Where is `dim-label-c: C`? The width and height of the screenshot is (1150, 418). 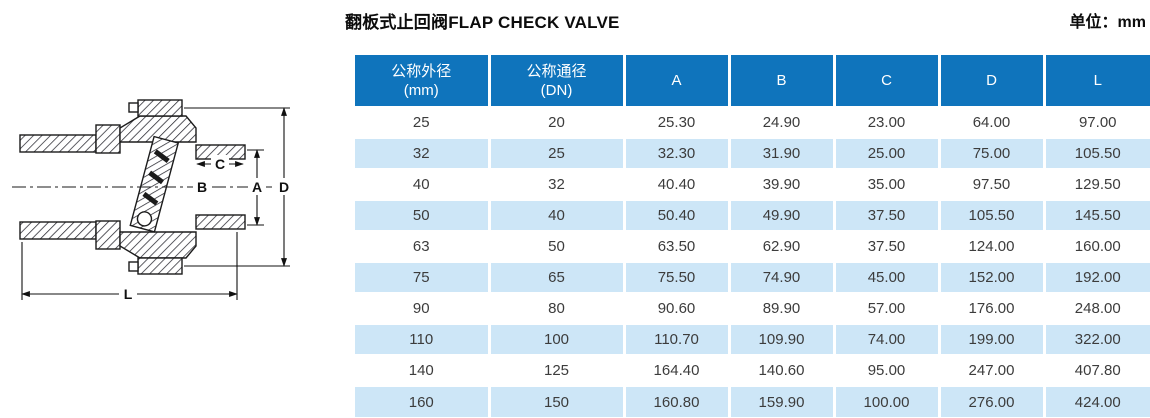
dim-label-c: C is located at coordinates (220, 164).